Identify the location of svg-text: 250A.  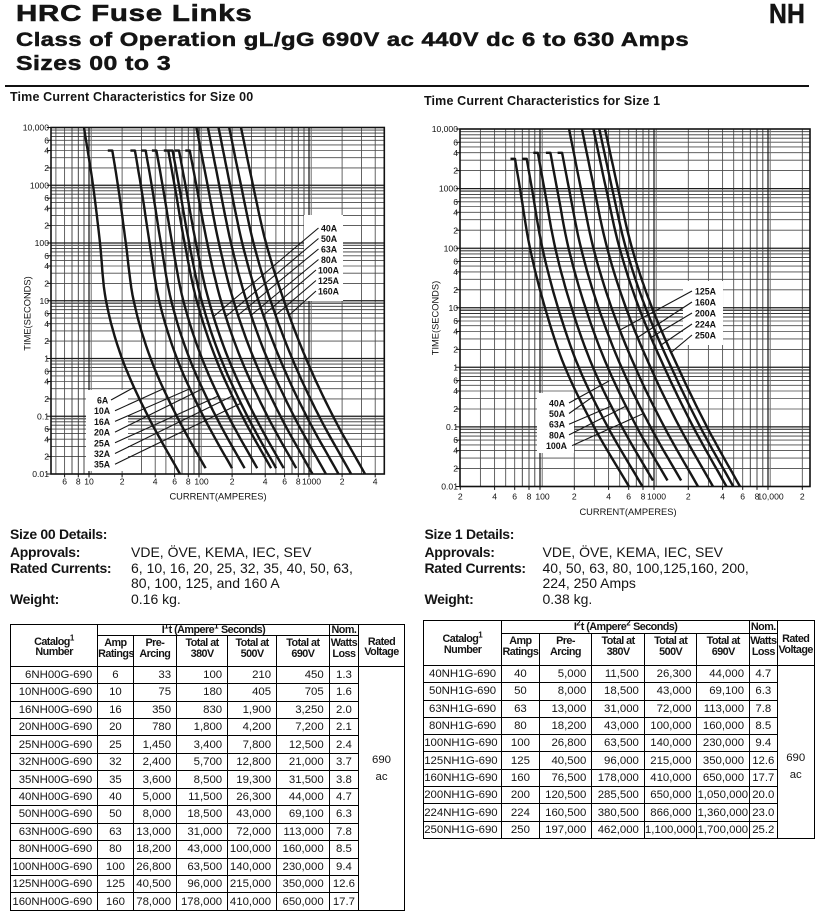
(706, 336).